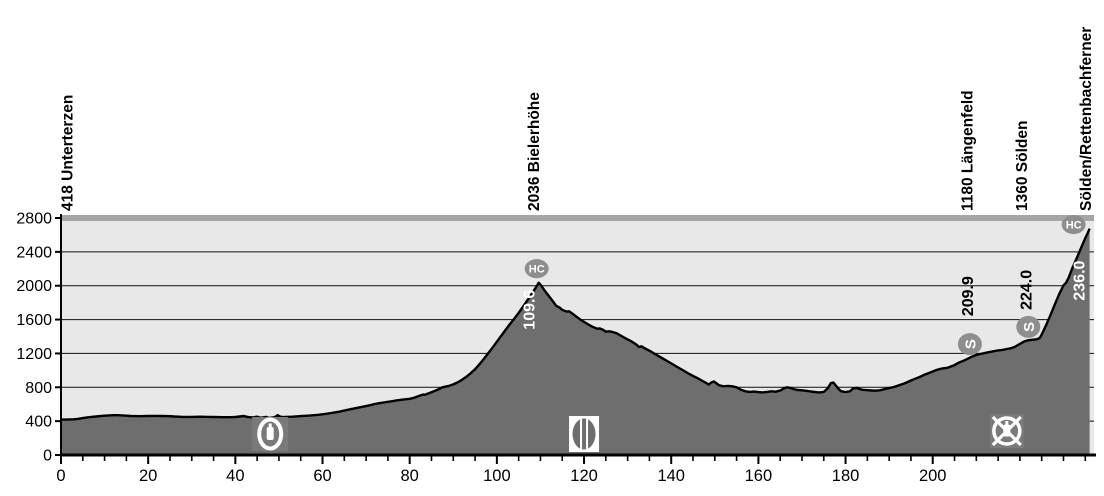 This screenshot has width=1104, height=496. Describe the element at coordinates (1022, 166) in the screenshot. I see `station-label-solden: 1360 Sölden` at that location.